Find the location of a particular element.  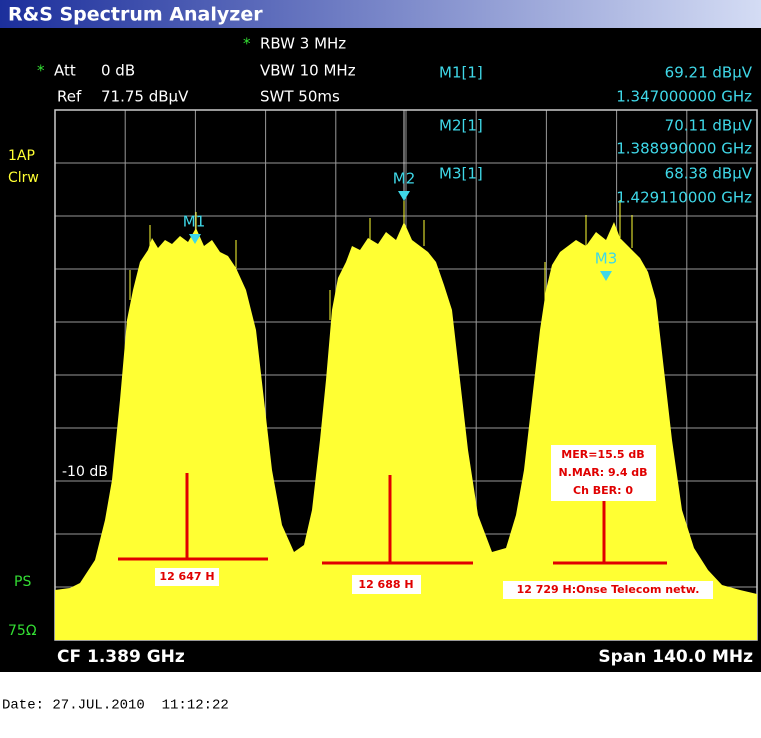

att-value: 0 dB is located at coordinates (118, 71).